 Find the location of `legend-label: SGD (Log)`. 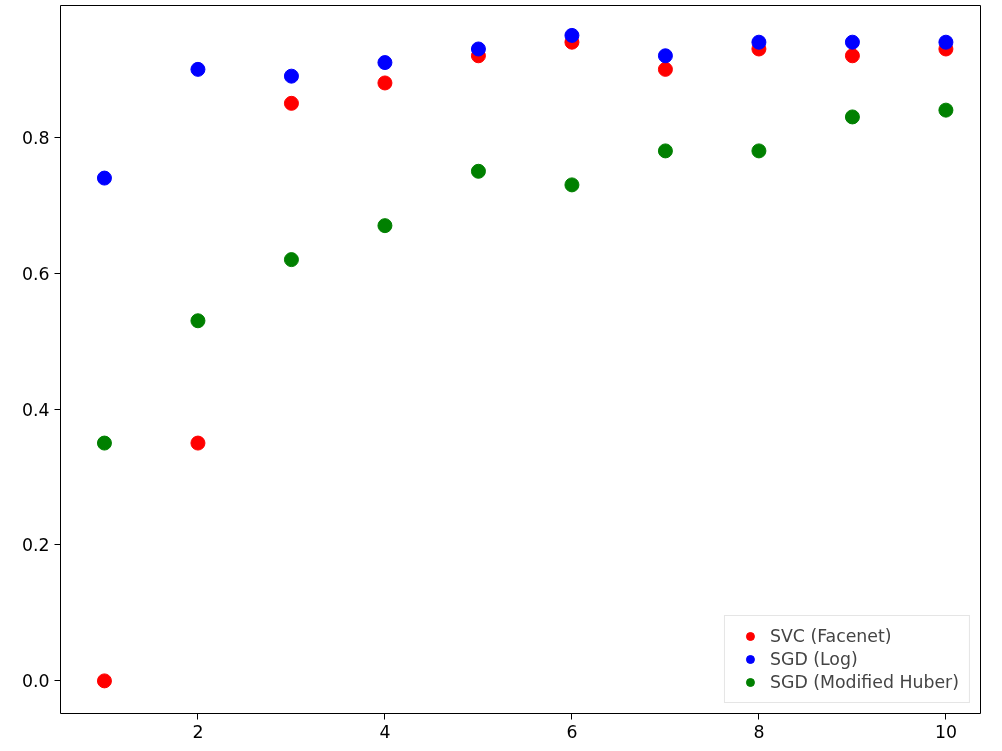

legend-label: SGD (Log) is located at coordinates (813, 659).